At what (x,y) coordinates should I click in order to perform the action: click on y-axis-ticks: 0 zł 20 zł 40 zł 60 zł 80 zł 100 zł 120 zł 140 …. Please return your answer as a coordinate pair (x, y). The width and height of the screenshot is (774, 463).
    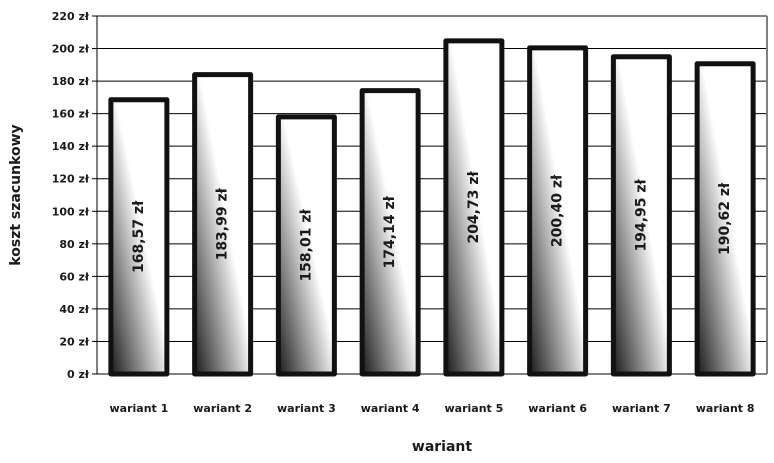
    Looking at the image, I should click on (71, 195).